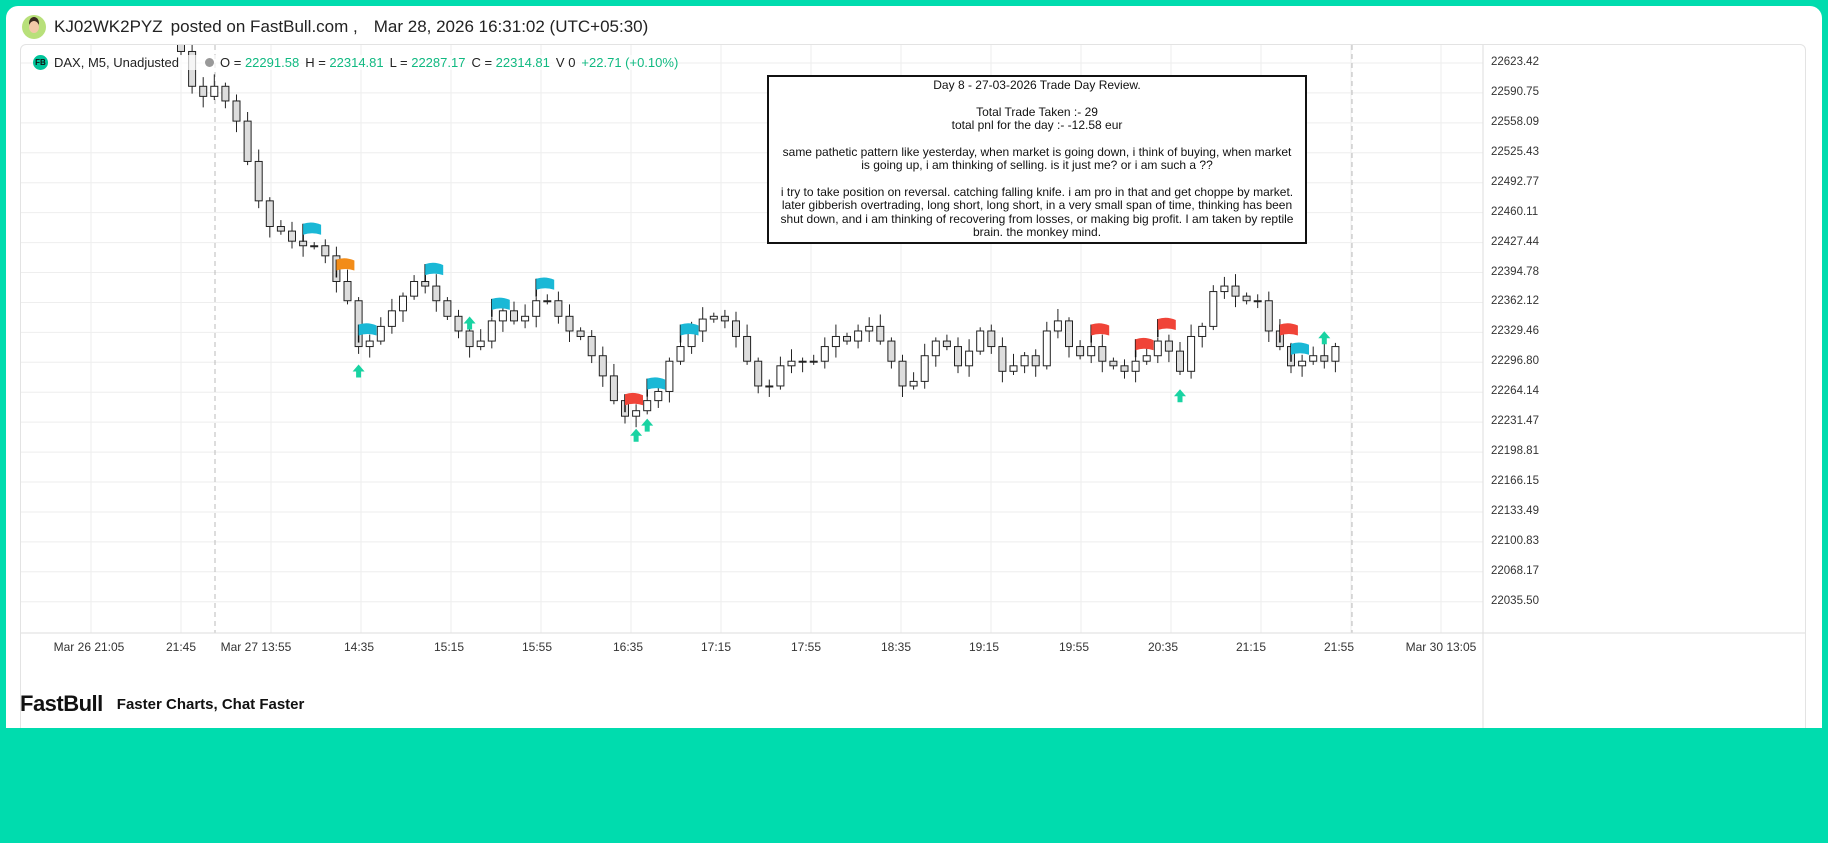 The width and height of the screenshot is (1828, 843). What do you see at coordinates (108, 26) in the screenshot?
I see `username: KJ02WK2PYZ` at bounding box center [108, 26].